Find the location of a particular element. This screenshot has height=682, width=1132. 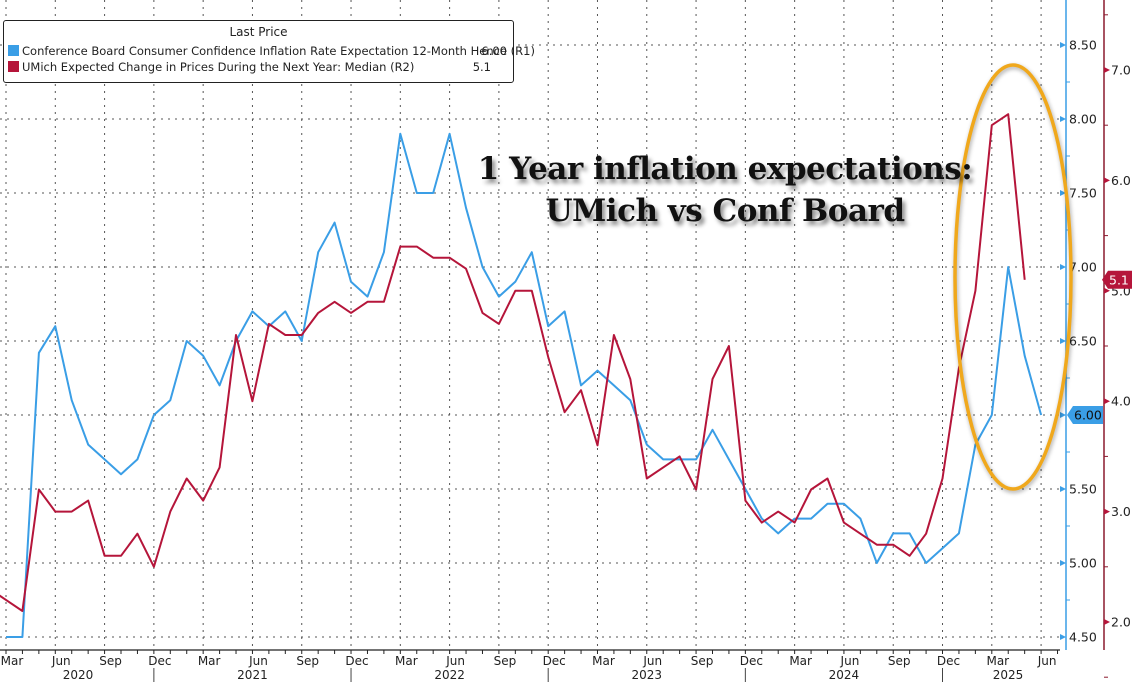

r2-tick-label: 7.0 is located at coordinates (1121, 70).